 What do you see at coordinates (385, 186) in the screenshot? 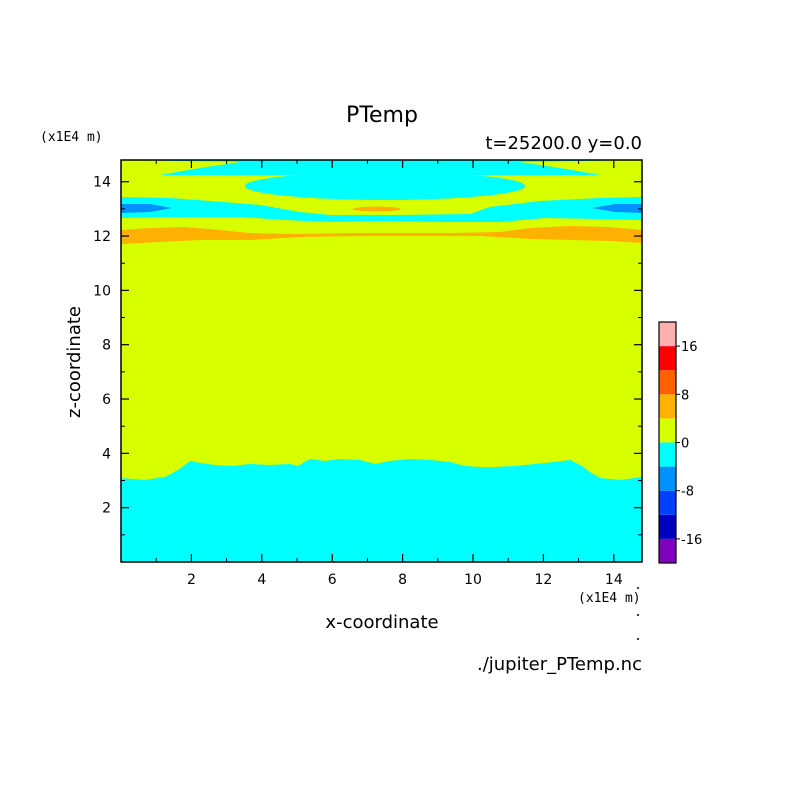
I see `region-cyan-upper-blob` at bounding box center [385, 186].